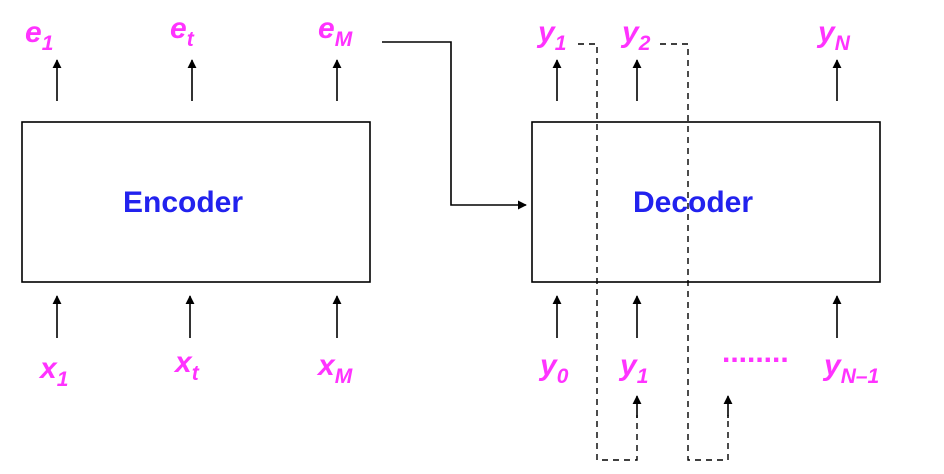 The height and width of the screenshot is (474, 944). I want to click on encoder-box, so click(196, 202).